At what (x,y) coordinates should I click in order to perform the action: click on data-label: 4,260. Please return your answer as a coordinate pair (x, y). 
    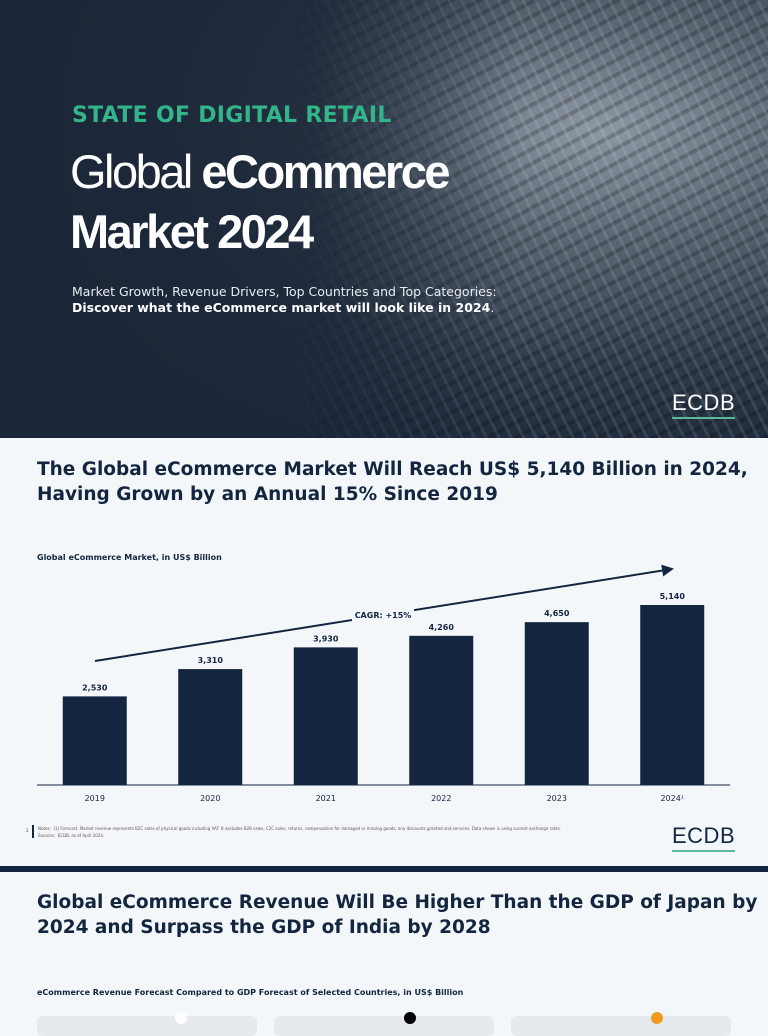
    Looking at the image, I should click on (442, 627).